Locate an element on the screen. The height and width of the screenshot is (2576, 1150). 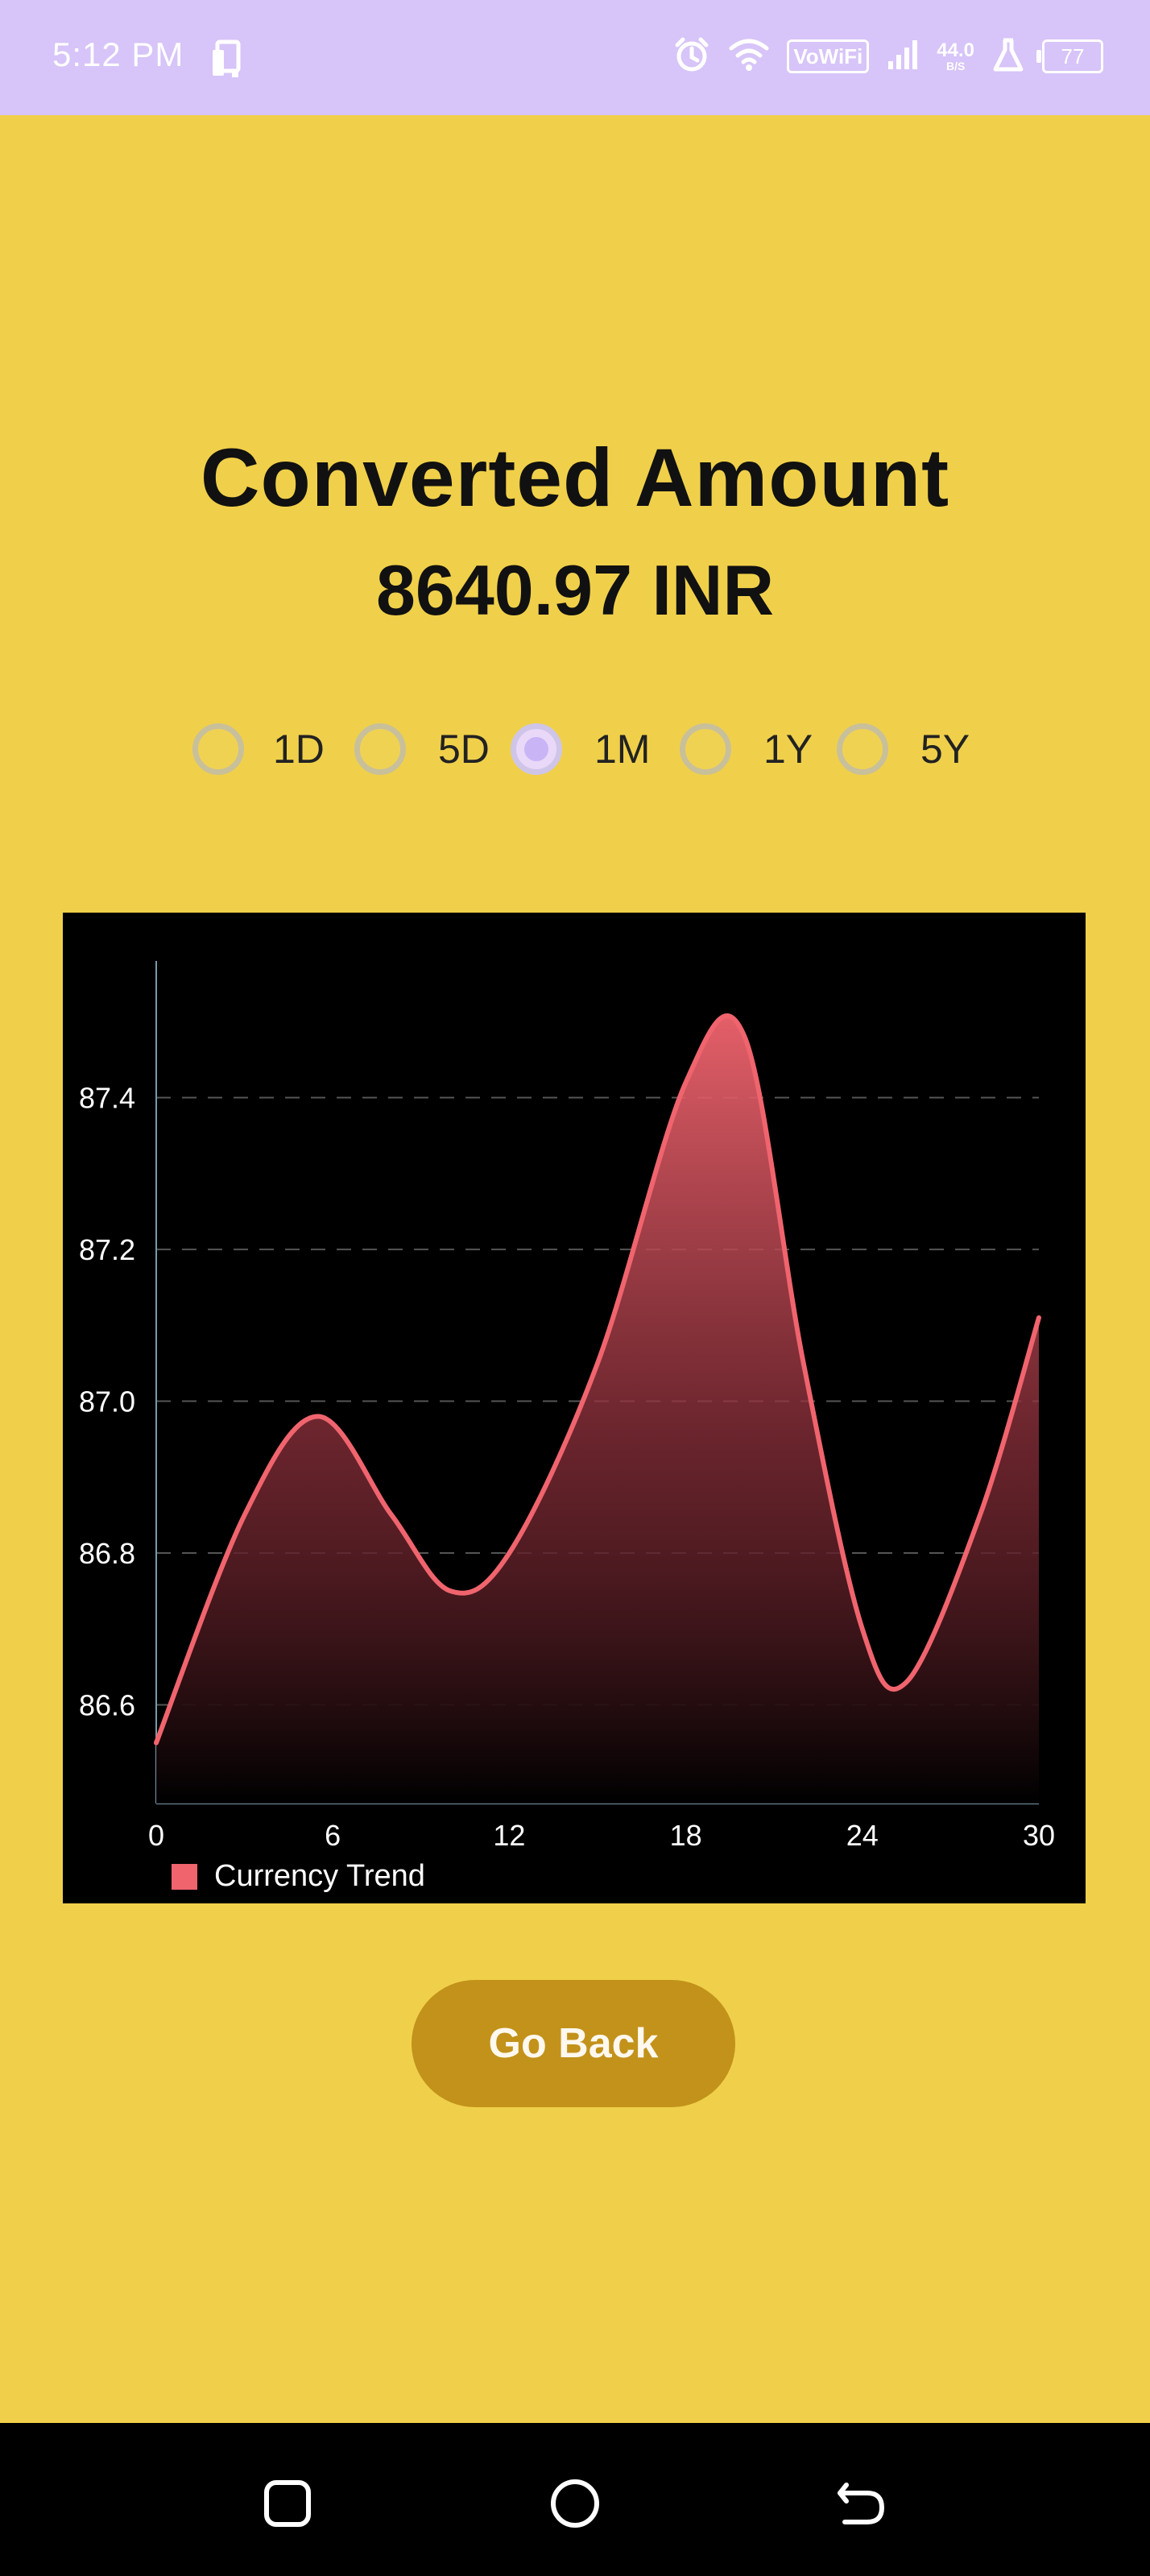
home-icon is located at coordinates (575, 2503).